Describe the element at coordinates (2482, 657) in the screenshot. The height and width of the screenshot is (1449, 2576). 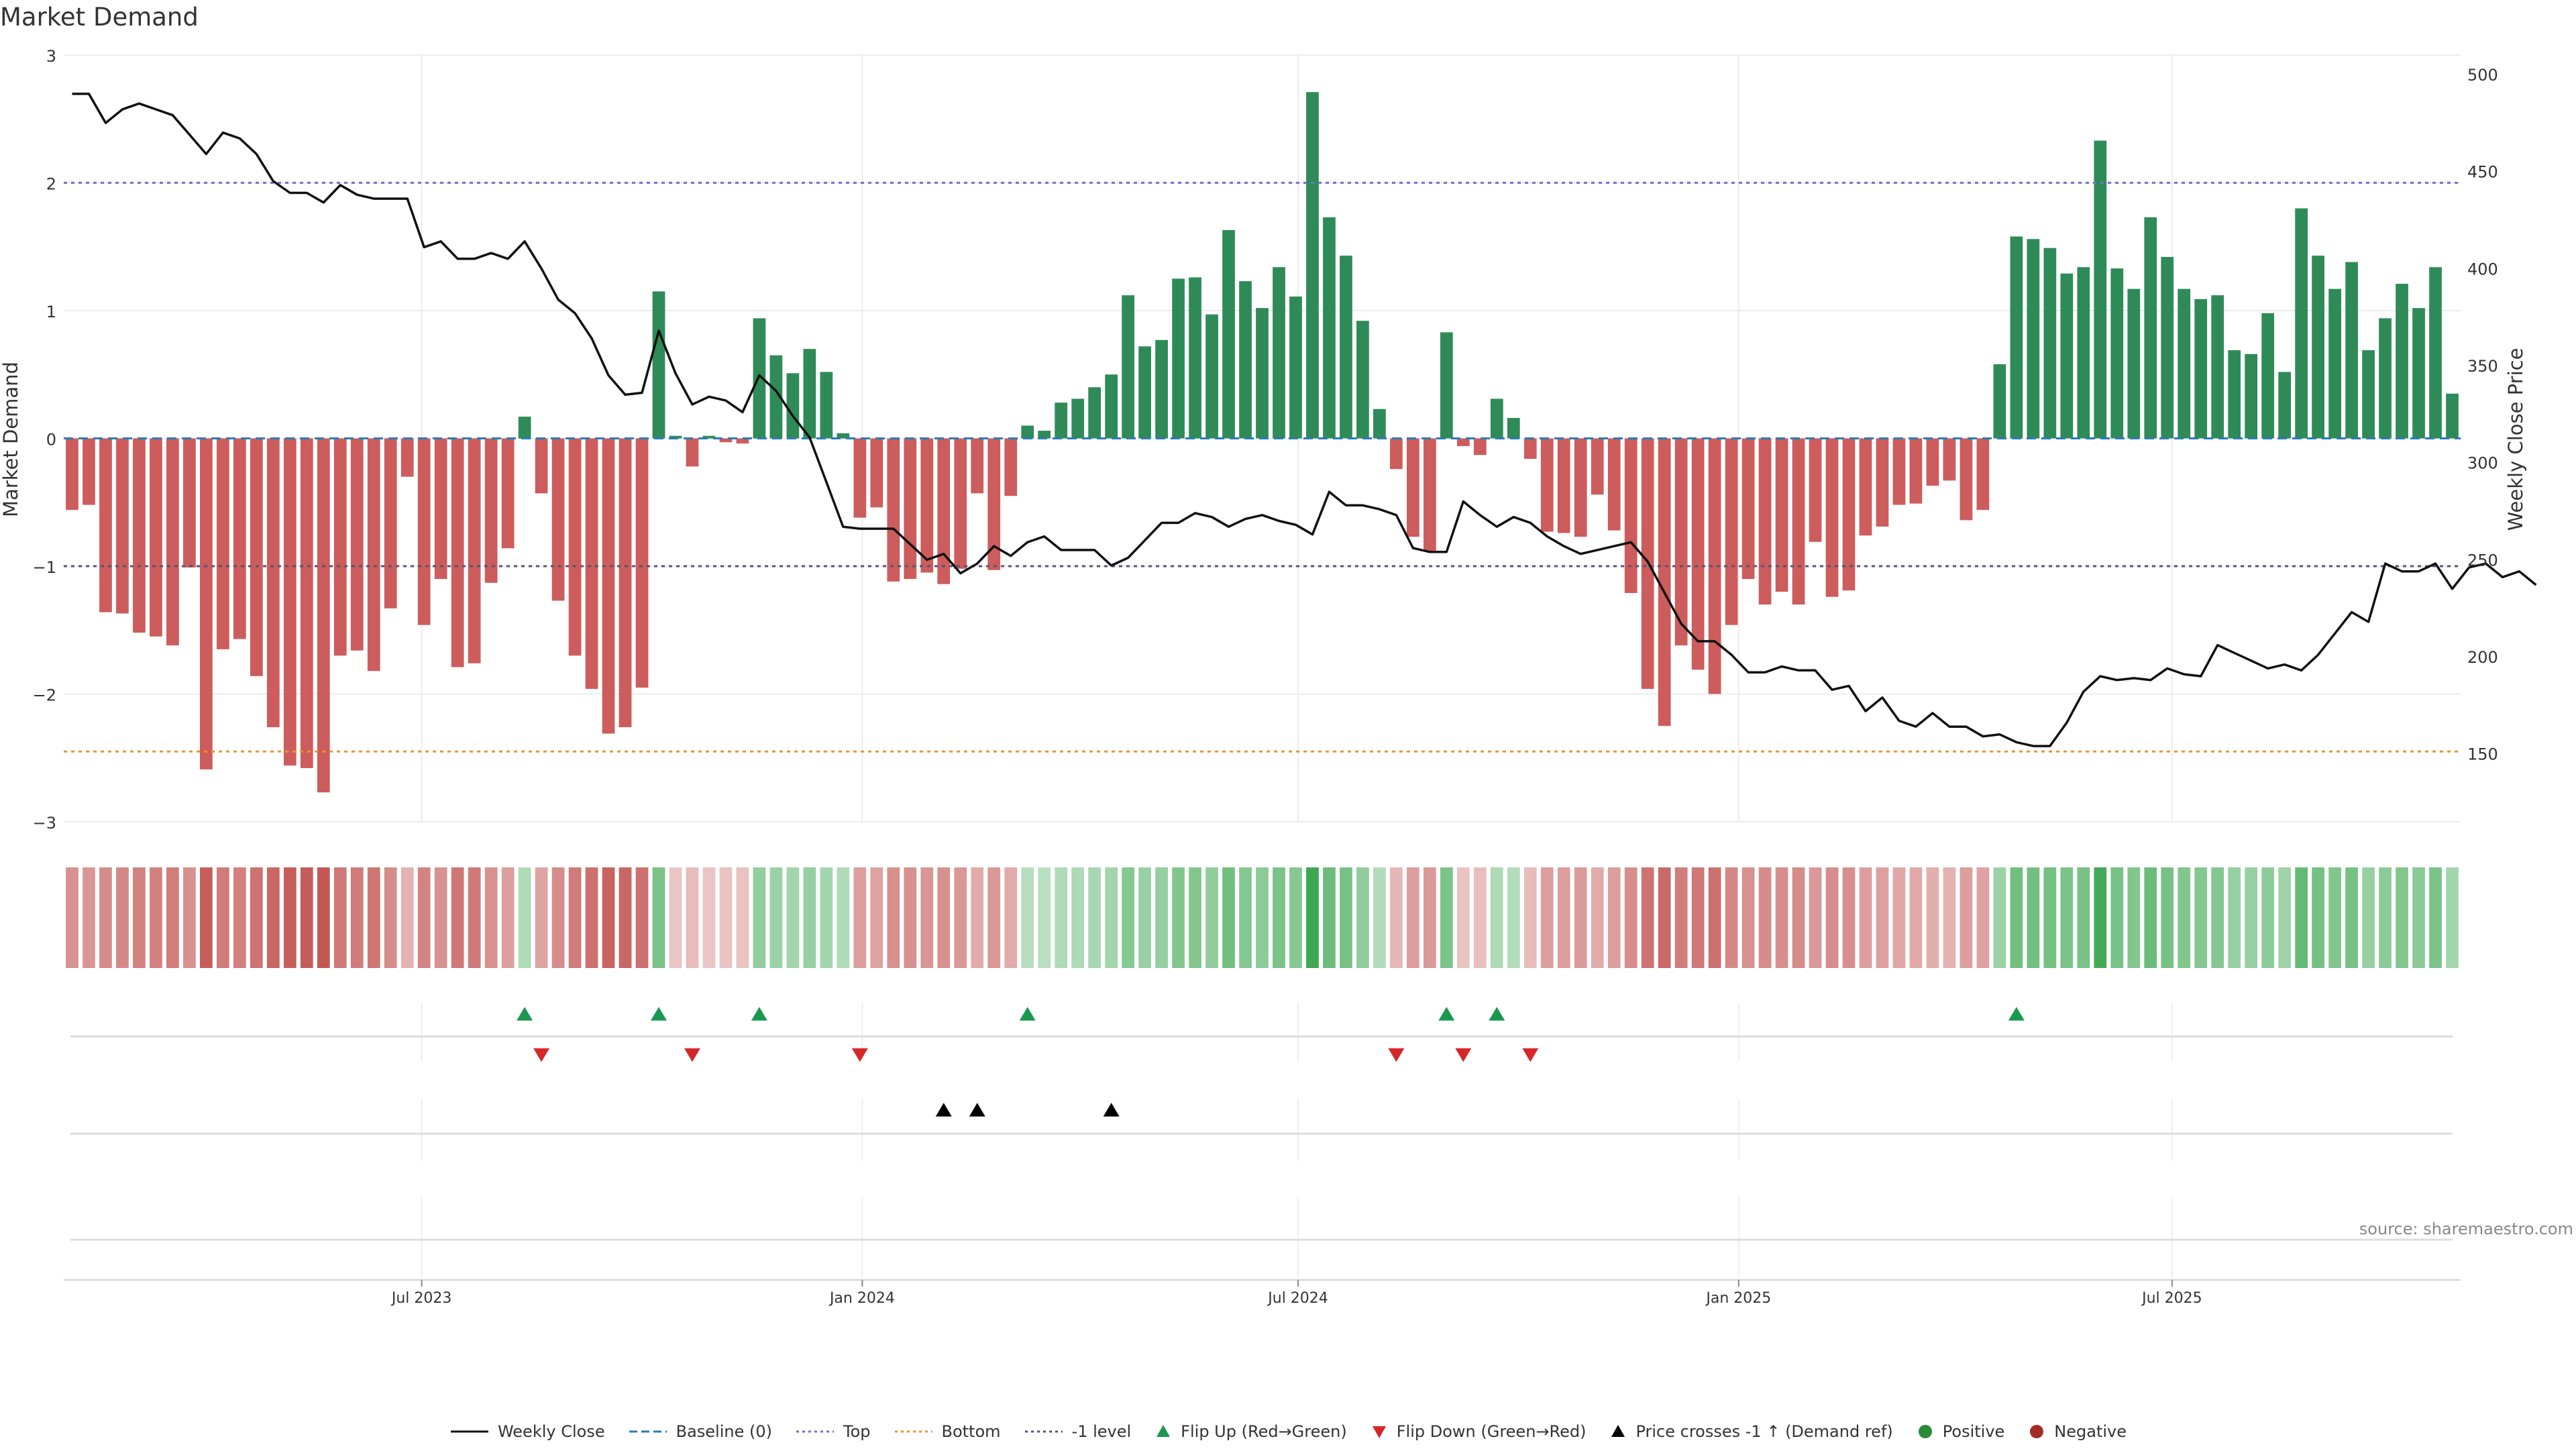
I see `y2-tick-label: 200` at that location.